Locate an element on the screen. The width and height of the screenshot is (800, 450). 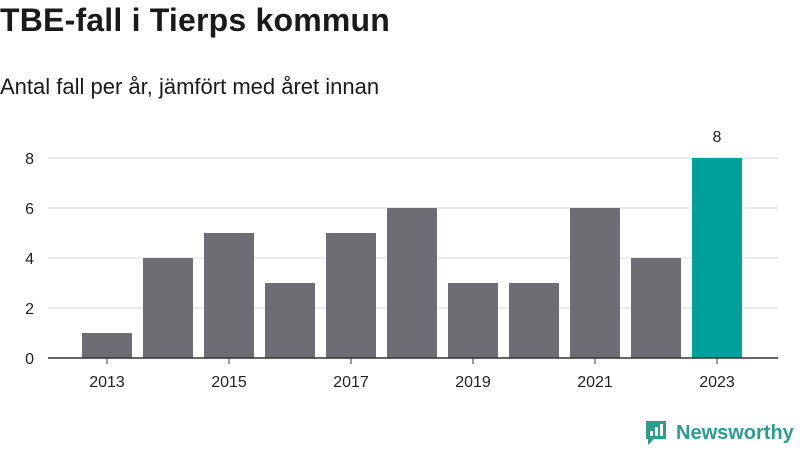
y-tick-label: 2 is located at coordinates (29, 309).